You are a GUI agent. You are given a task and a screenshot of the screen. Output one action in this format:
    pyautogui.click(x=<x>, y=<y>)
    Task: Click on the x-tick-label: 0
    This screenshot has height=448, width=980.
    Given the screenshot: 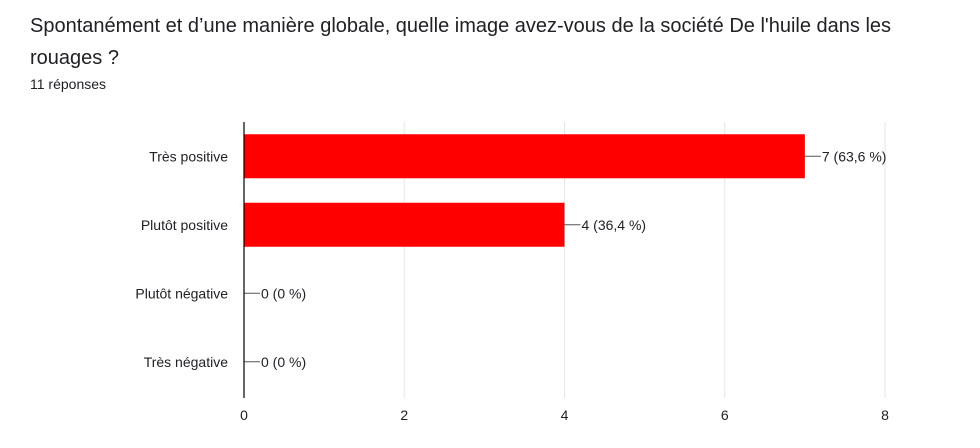 What is the action you would take?
    pyautogui.click(x=244, y=415)
    